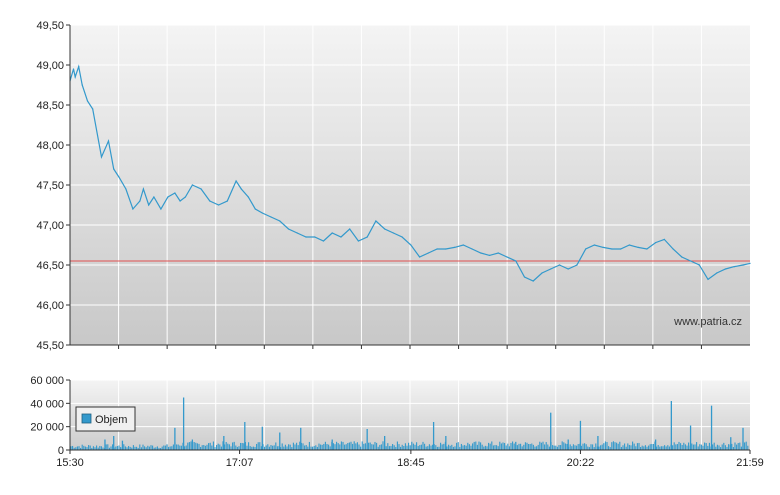 This screenshot has height=495, width=780. Describe the element at coordinates (581, 463) in the screenshot. I see `x-tick-label: 20:22` at that location.